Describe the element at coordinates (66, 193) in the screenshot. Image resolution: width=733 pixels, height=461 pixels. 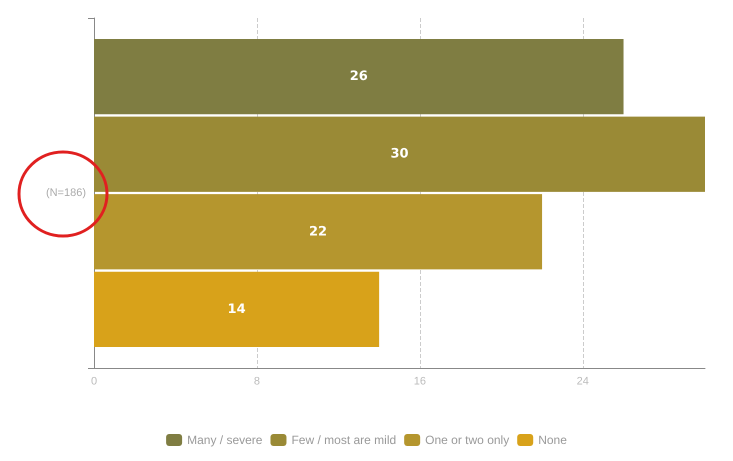
I see `y-tick-label: (N=186)` at that location.